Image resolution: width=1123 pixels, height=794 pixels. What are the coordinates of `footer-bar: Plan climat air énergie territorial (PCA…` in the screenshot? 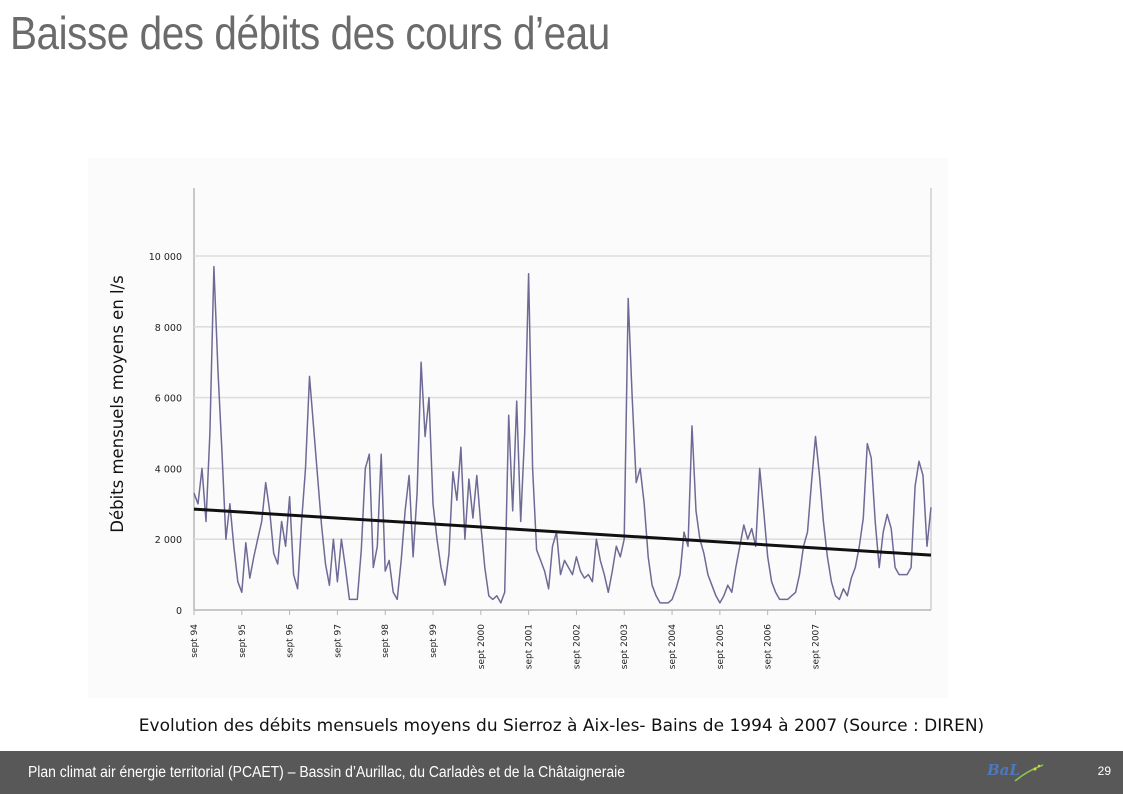 It's located at (561, 772).